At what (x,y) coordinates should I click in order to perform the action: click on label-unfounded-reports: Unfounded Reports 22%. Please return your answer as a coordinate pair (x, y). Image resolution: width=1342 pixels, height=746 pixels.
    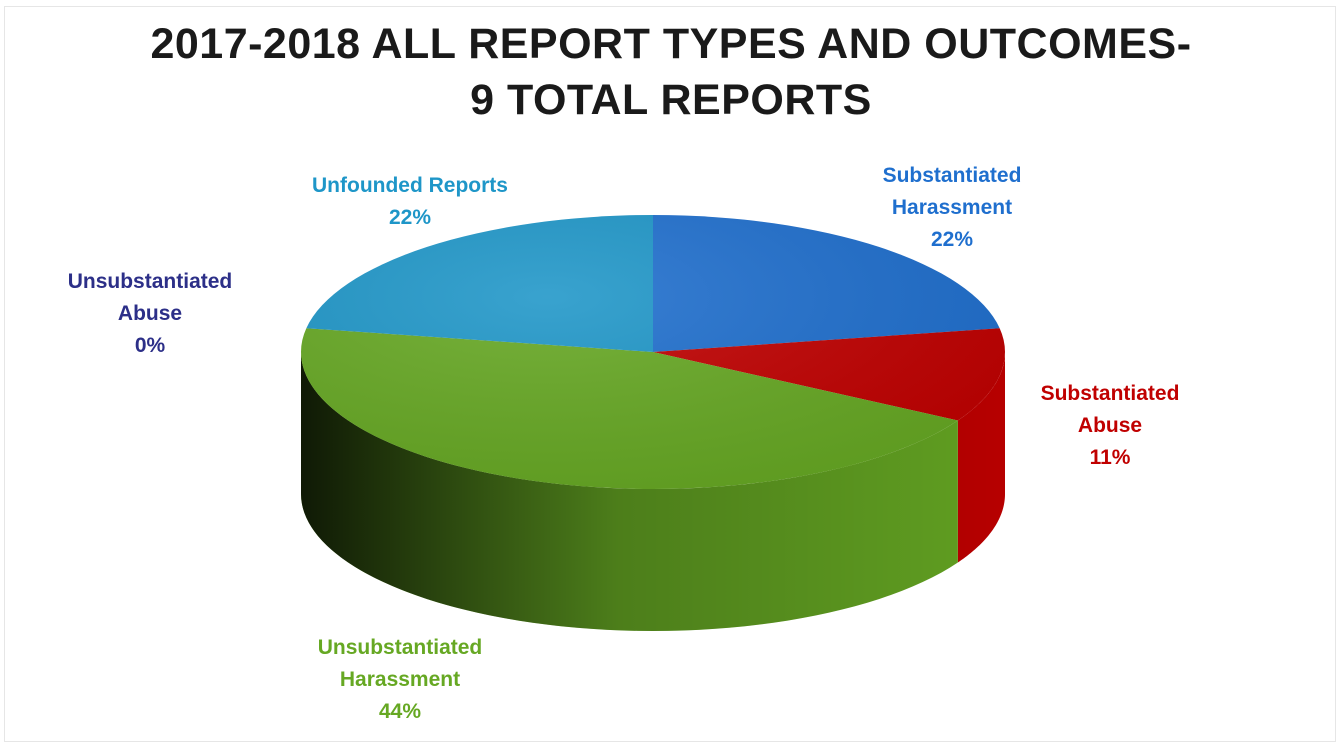
    Looking at the image, I should click on (410, 201).